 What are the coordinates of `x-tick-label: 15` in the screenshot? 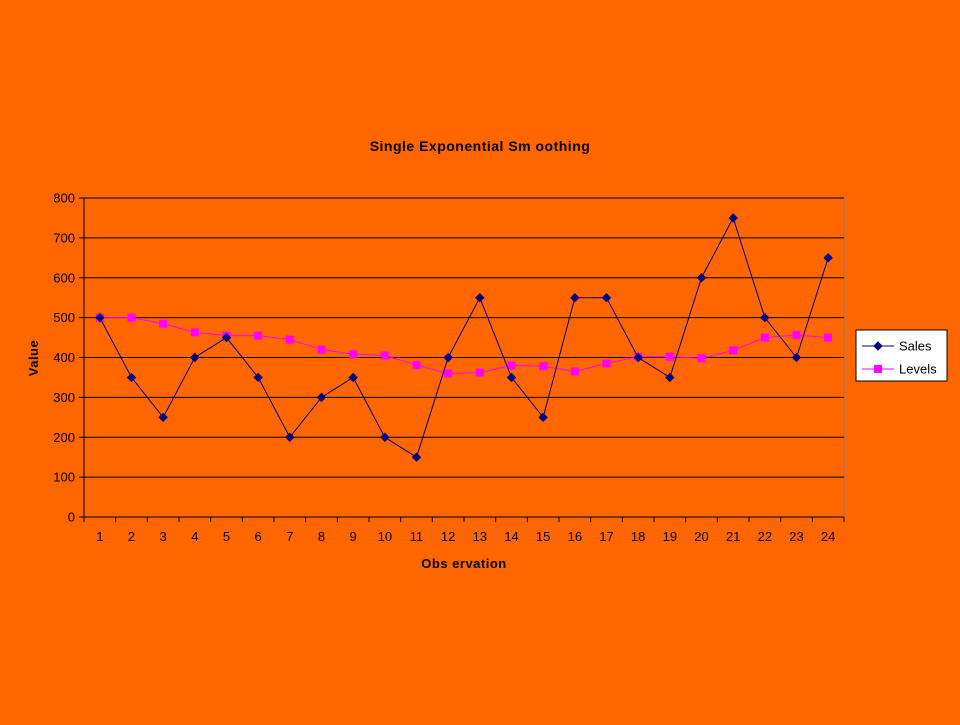 It's located at (543, 536).